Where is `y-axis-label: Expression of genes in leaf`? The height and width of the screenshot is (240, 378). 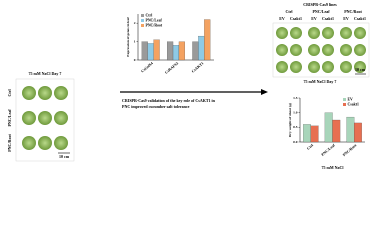
y-axis-label: Expression of genes in leaf is located at coordinates (128, 36).